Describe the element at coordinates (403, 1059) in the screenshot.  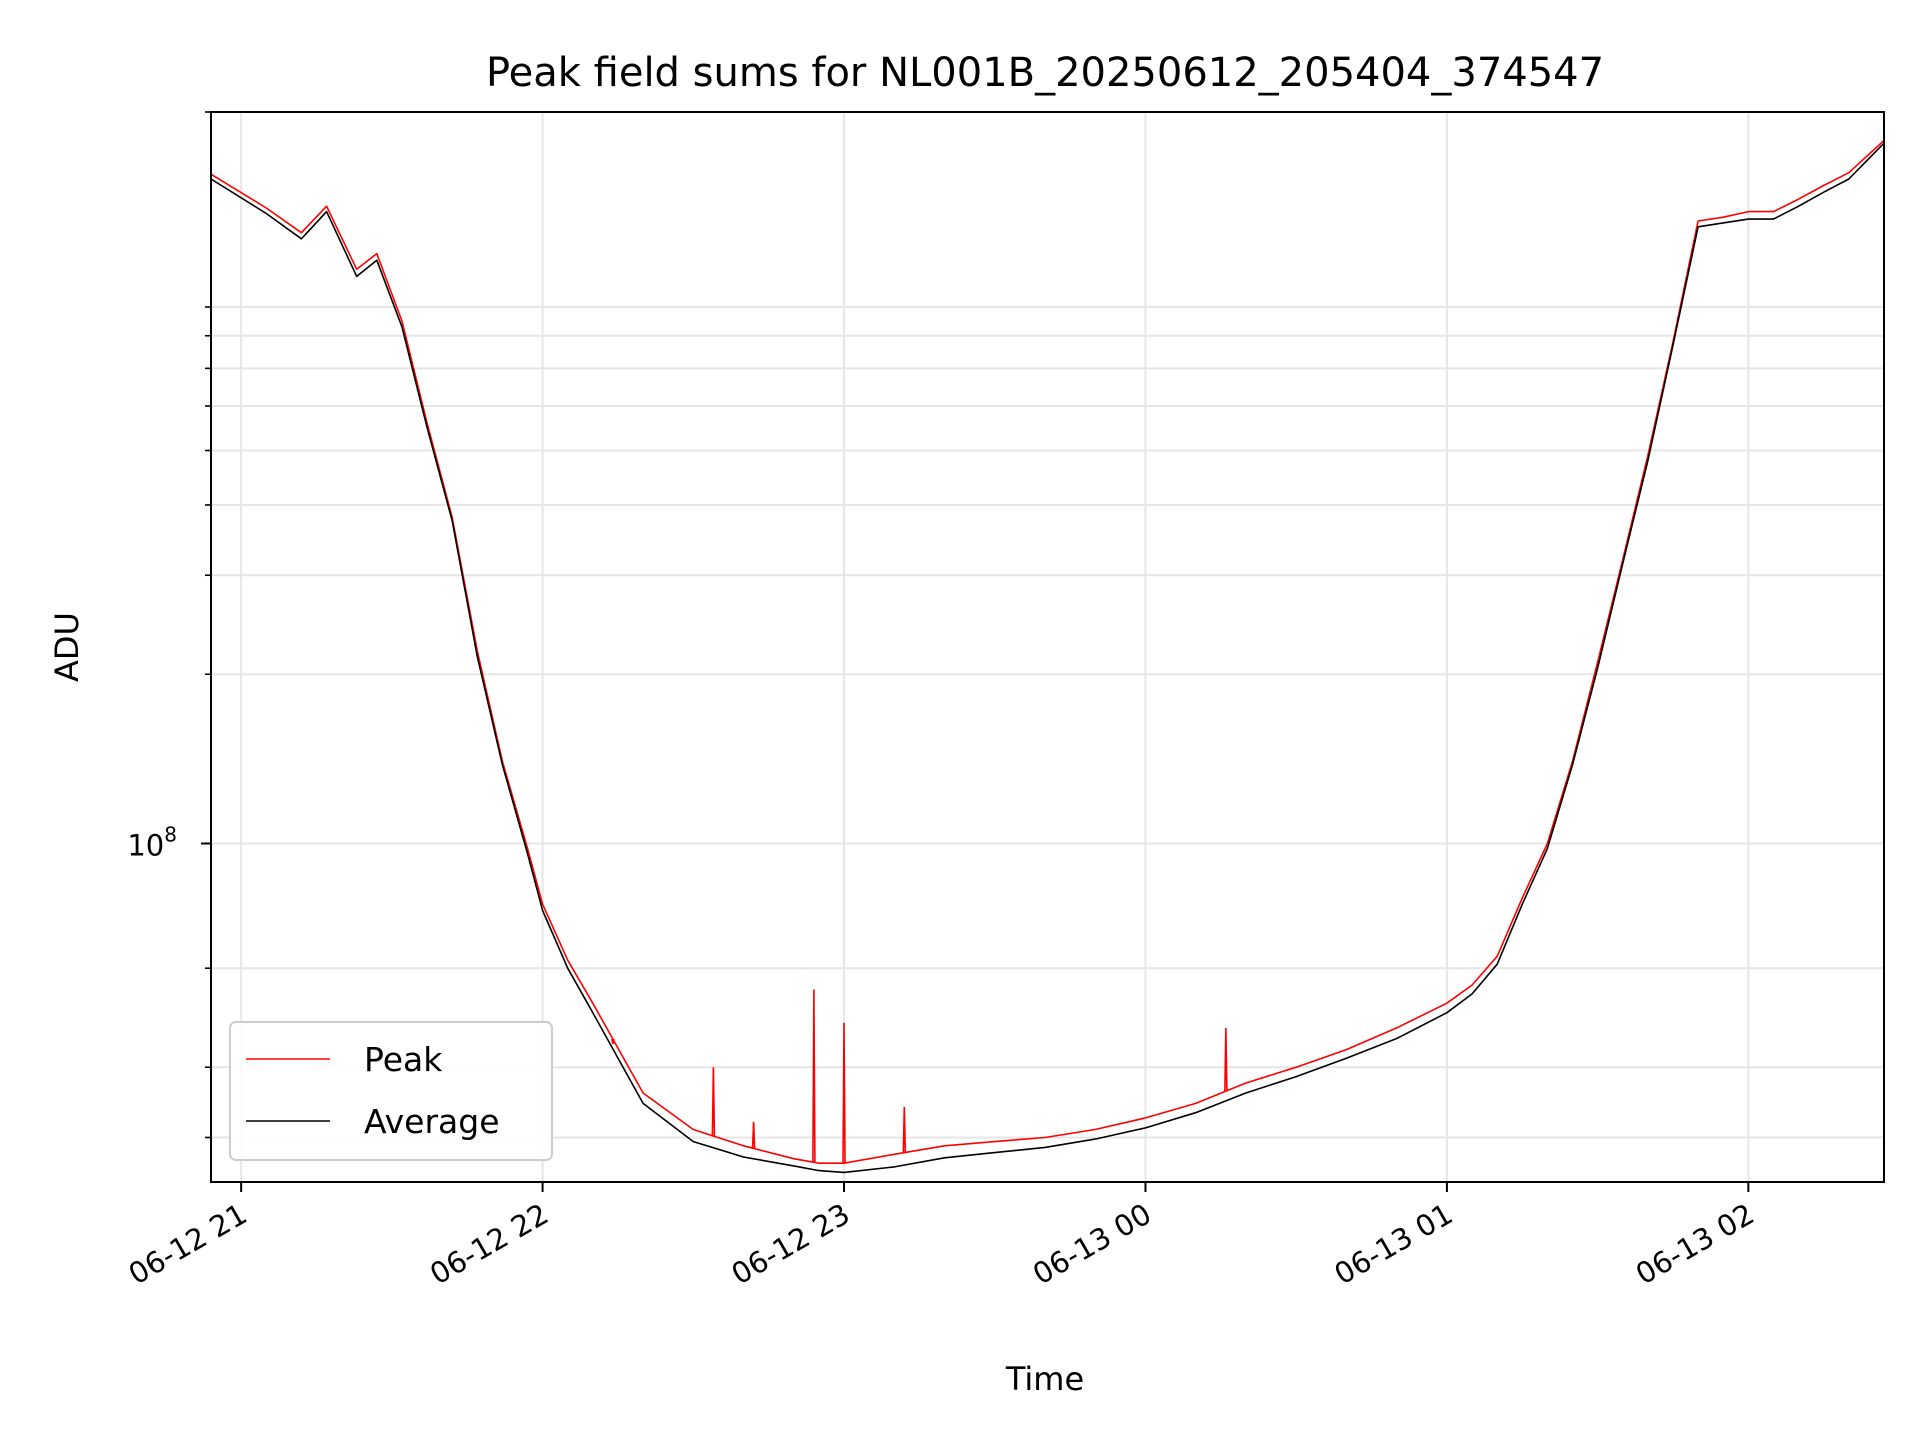
I see `legend-label-peak: Peak` at that location.